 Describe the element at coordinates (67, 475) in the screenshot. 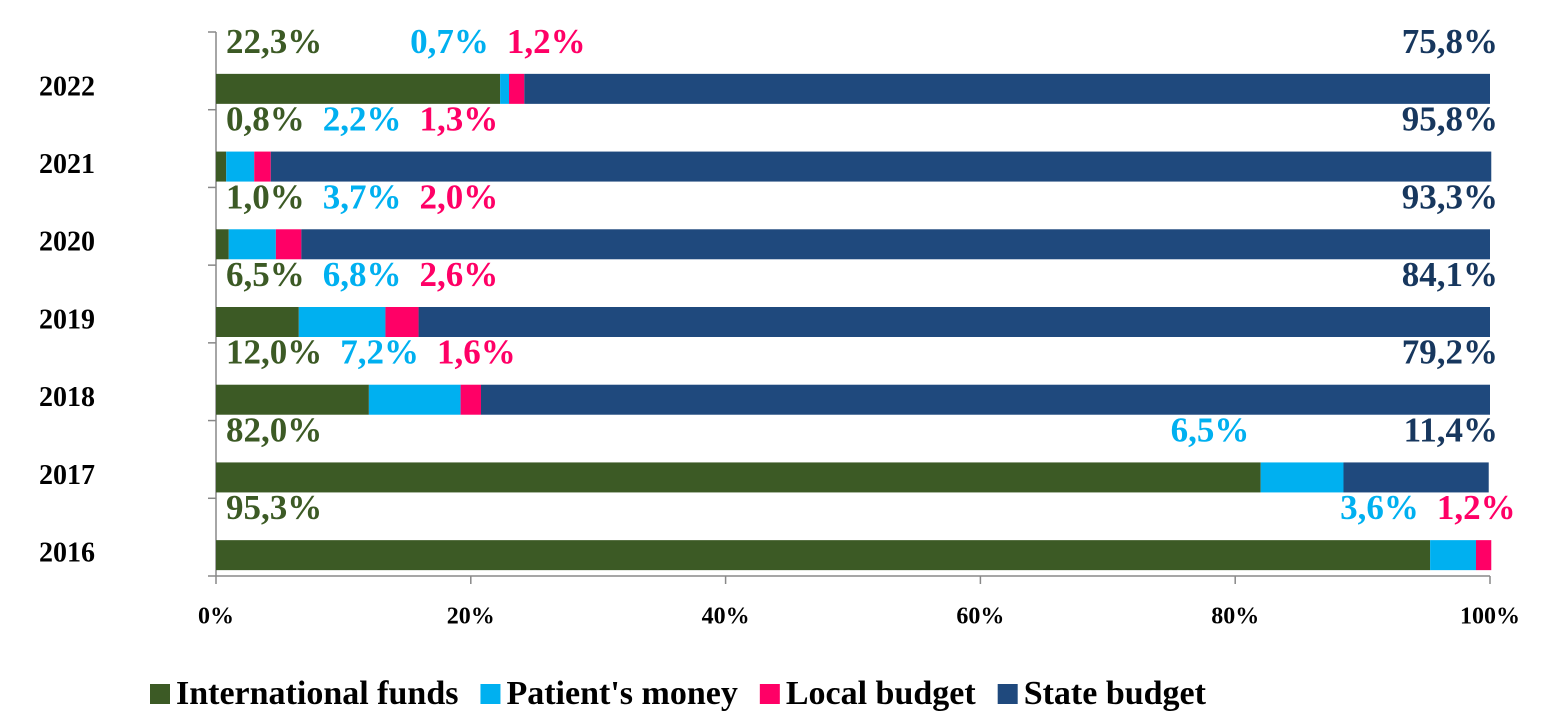

I see `y-tick-label: 2017` at that location.